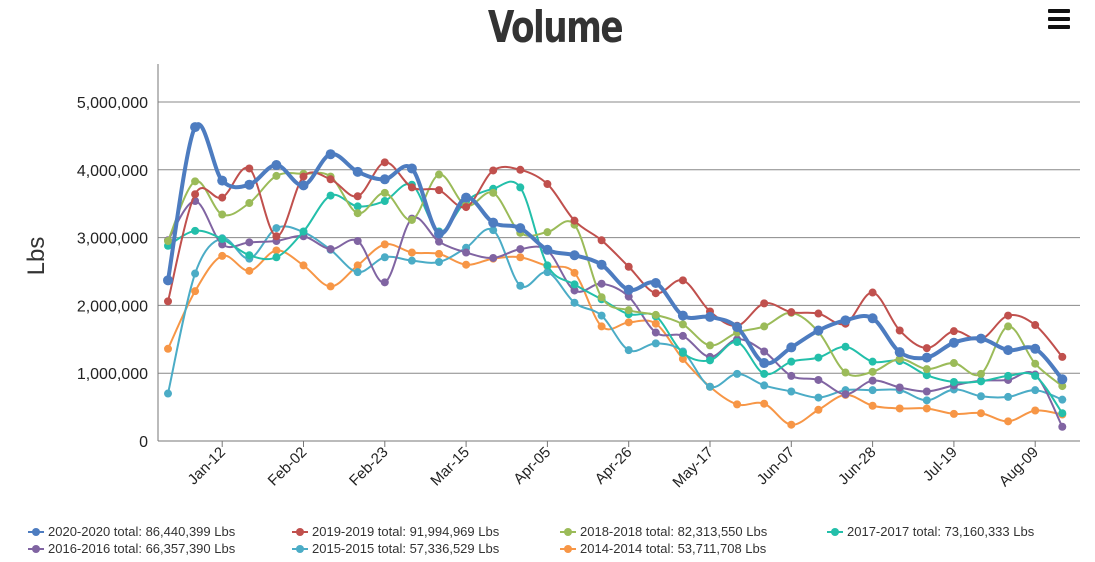  What do you see at coordinates (941, 531) in the screenshot?
I see `legend-label: 2017-2017 total: 73,160,333 Lbs` at bounding box center [941, 531].